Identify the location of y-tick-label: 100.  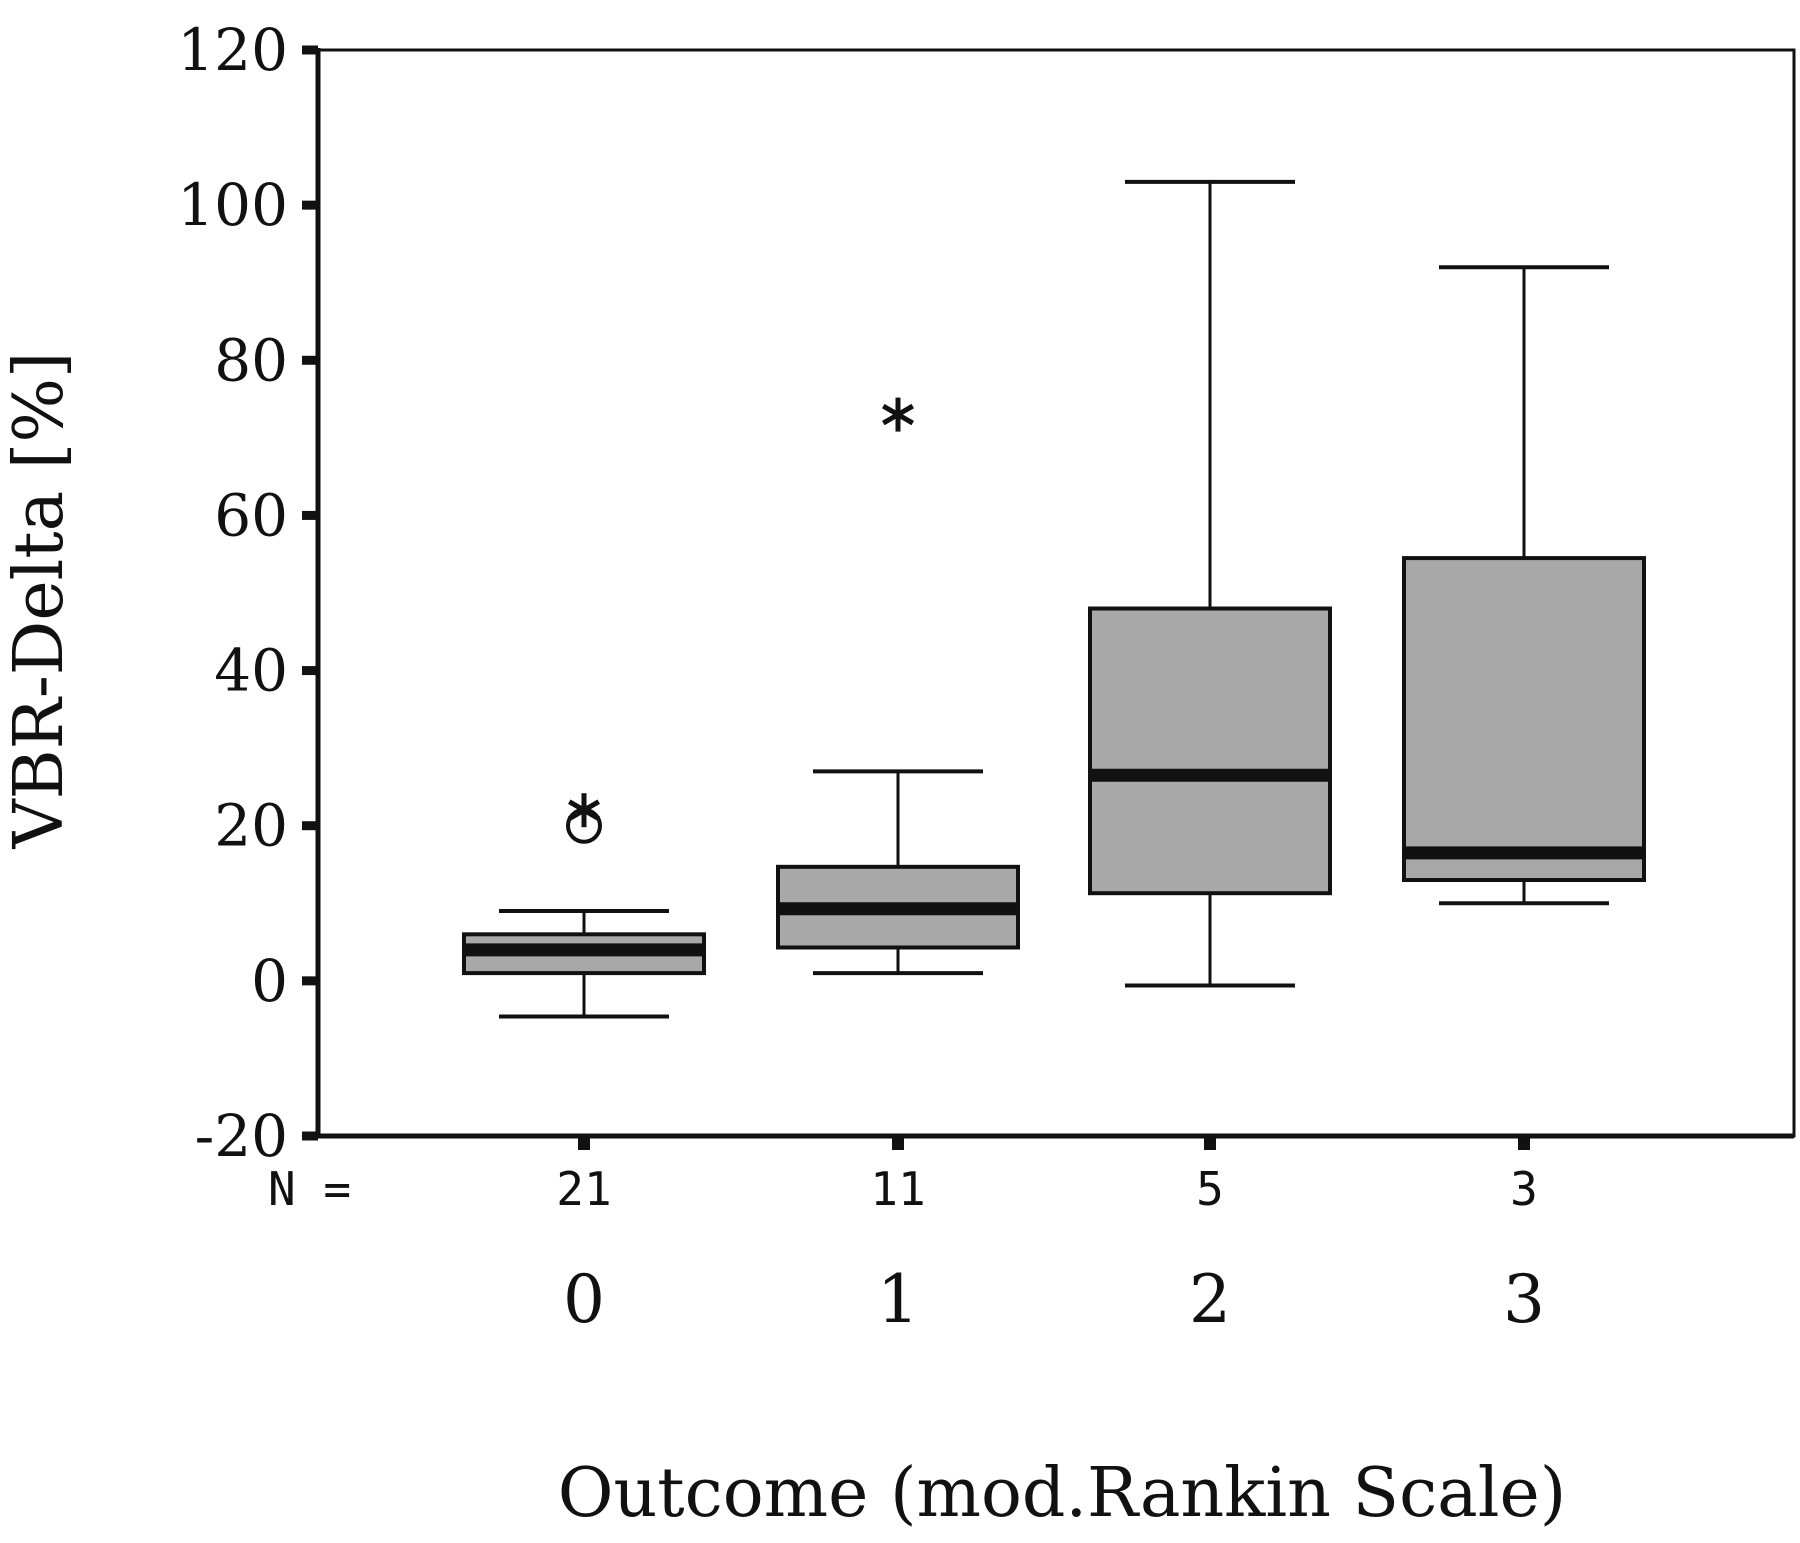
(232, 205).